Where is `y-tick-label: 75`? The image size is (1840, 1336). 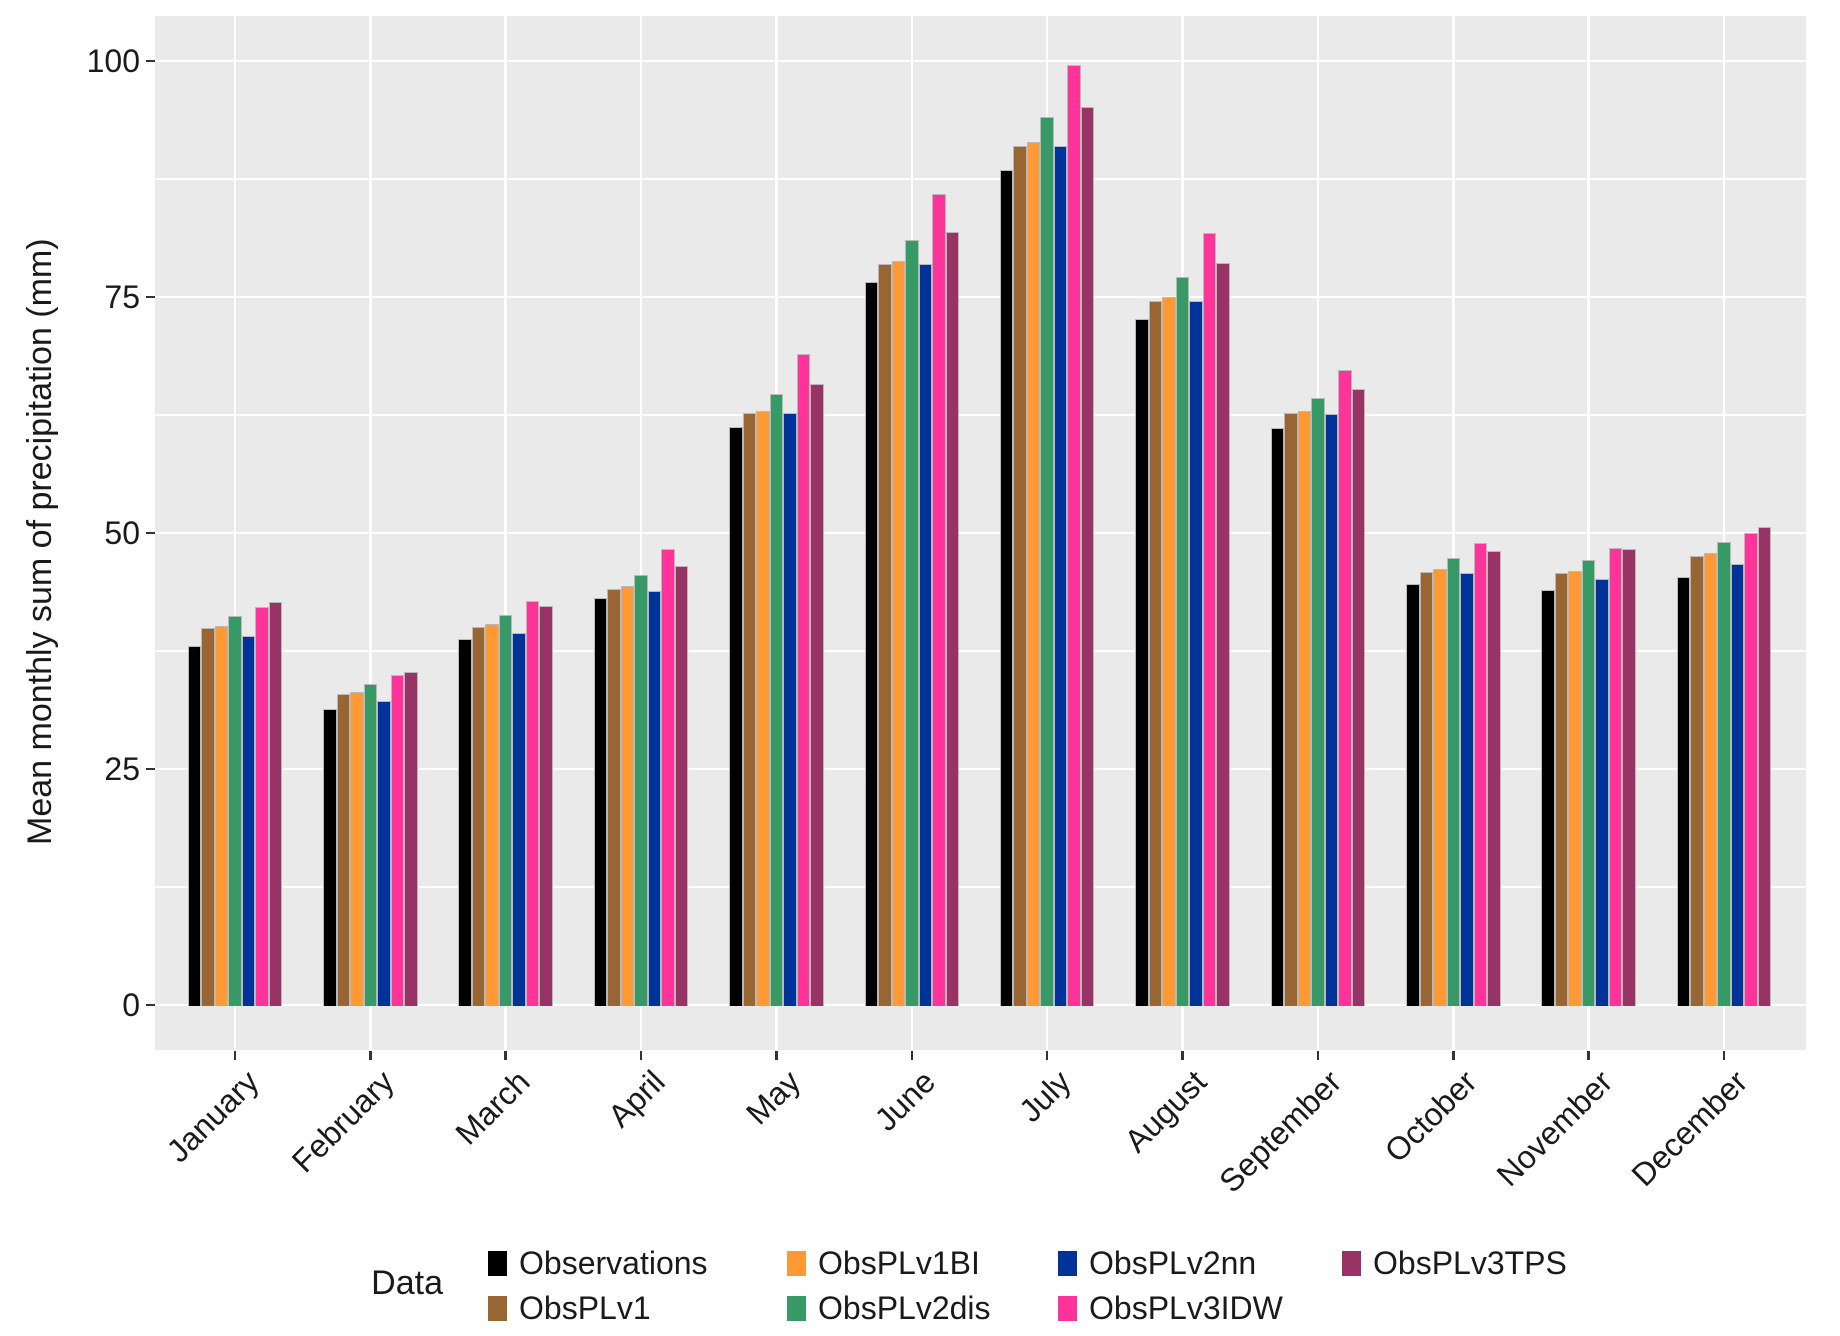 y-tick-label: 75 is located at coordinates (122, 297).